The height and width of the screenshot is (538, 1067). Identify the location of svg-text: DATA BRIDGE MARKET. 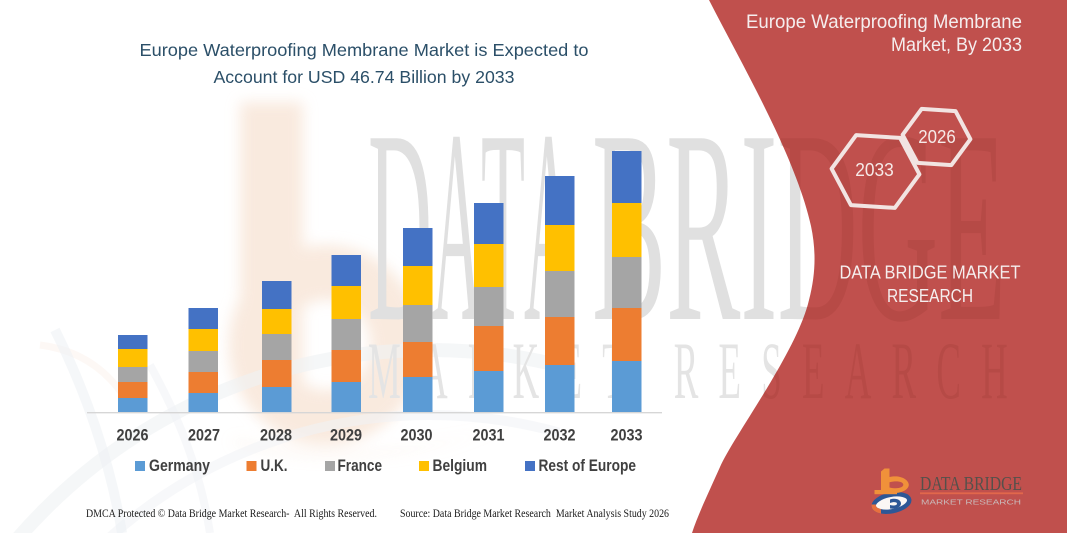
(930, 273).